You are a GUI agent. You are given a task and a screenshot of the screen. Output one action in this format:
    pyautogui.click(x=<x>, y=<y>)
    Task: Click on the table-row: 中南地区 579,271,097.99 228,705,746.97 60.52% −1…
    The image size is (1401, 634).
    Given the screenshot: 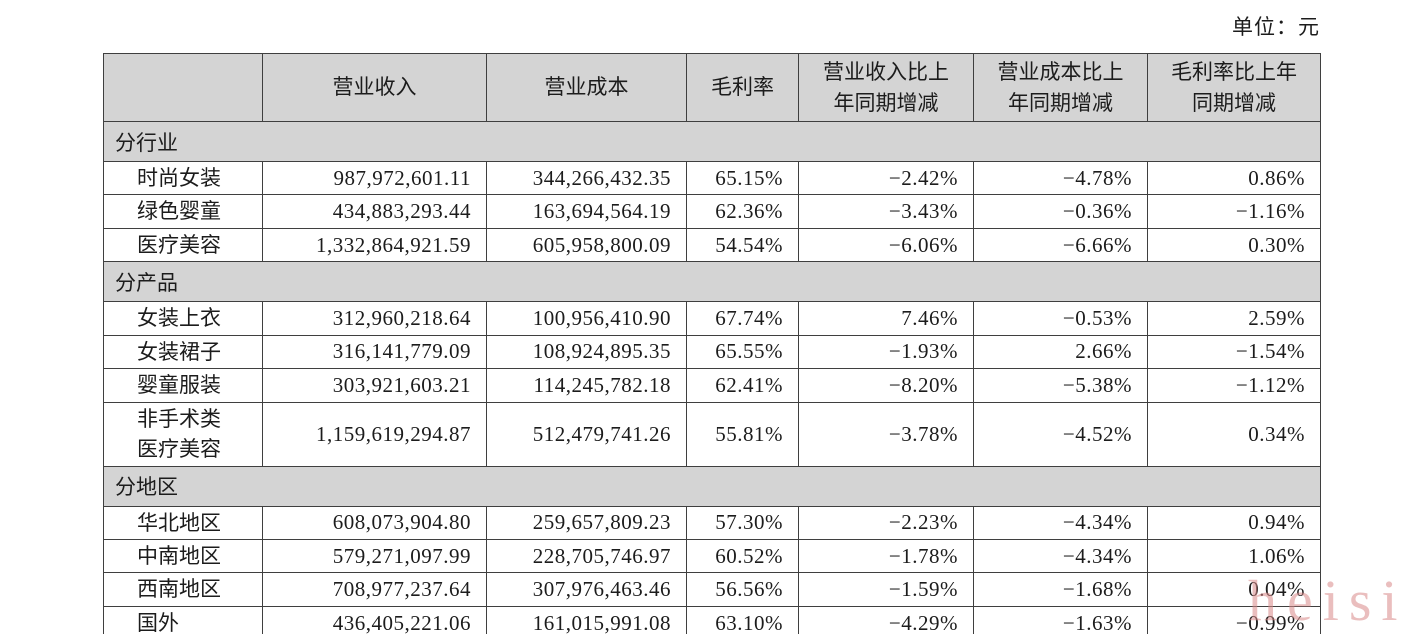 What is the action you would take?
    pyautogui.click(x=712, y=556)
    